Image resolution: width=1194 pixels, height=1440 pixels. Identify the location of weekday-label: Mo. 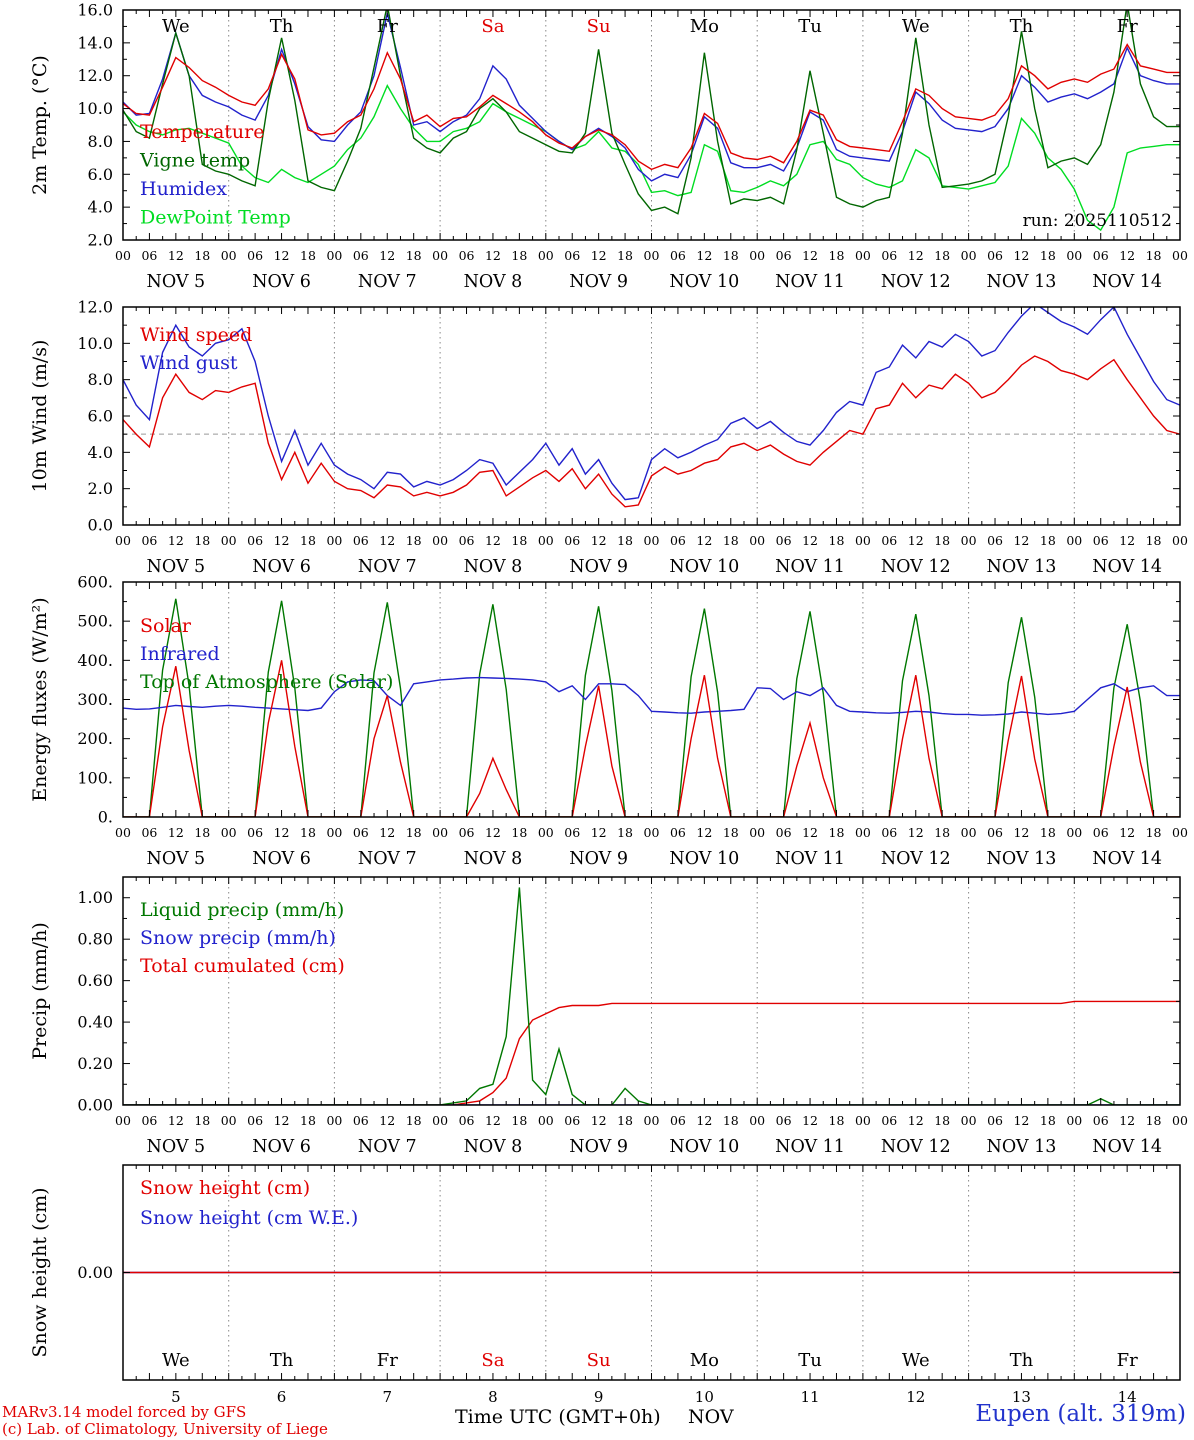
(704, 1360).